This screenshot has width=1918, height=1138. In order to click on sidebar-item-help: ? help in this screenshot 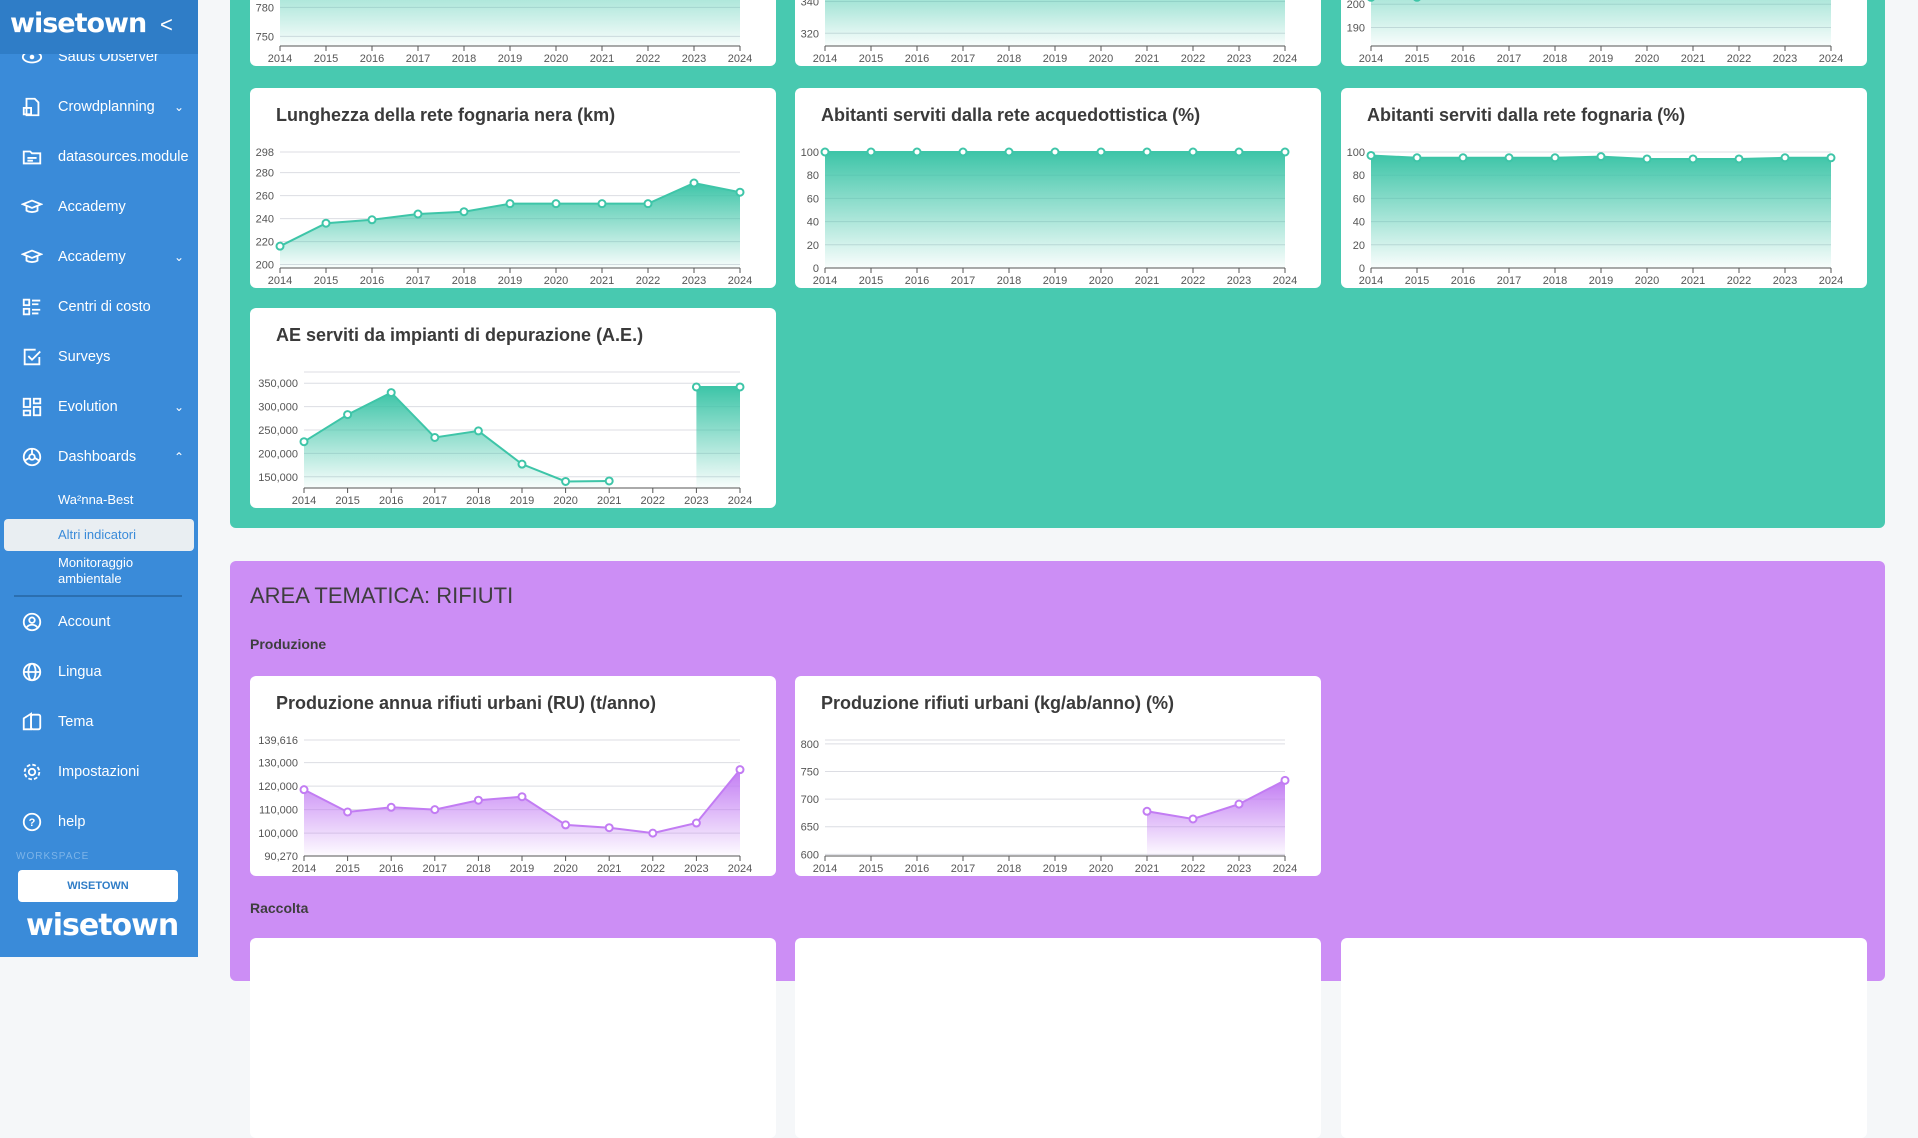, I will do `click(99, 822)`.